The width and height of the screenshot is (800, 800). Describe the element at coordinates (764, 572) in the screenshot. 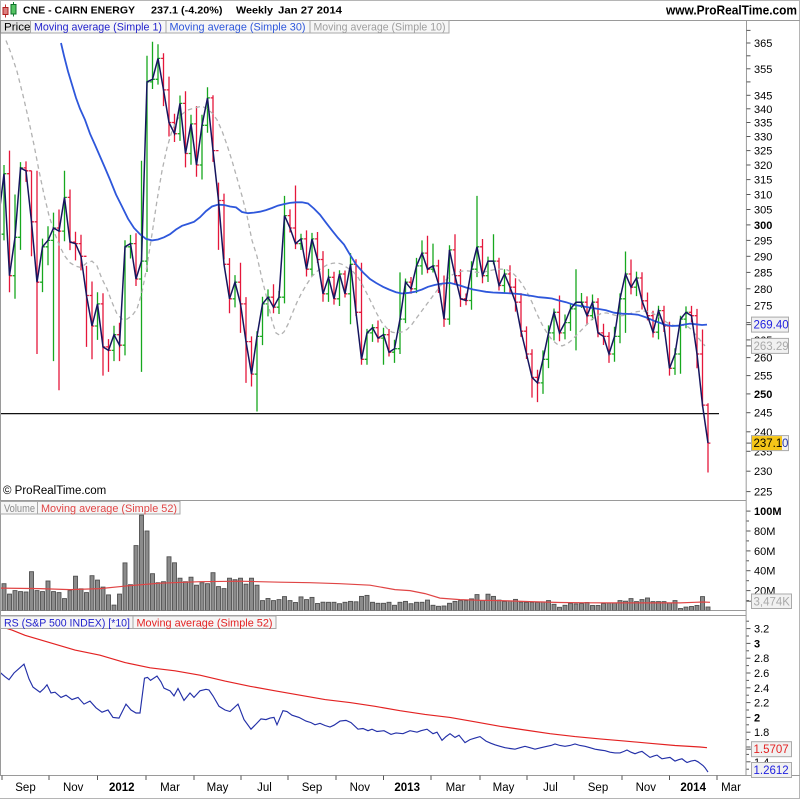

I see `svg-text: 40M` at that location.